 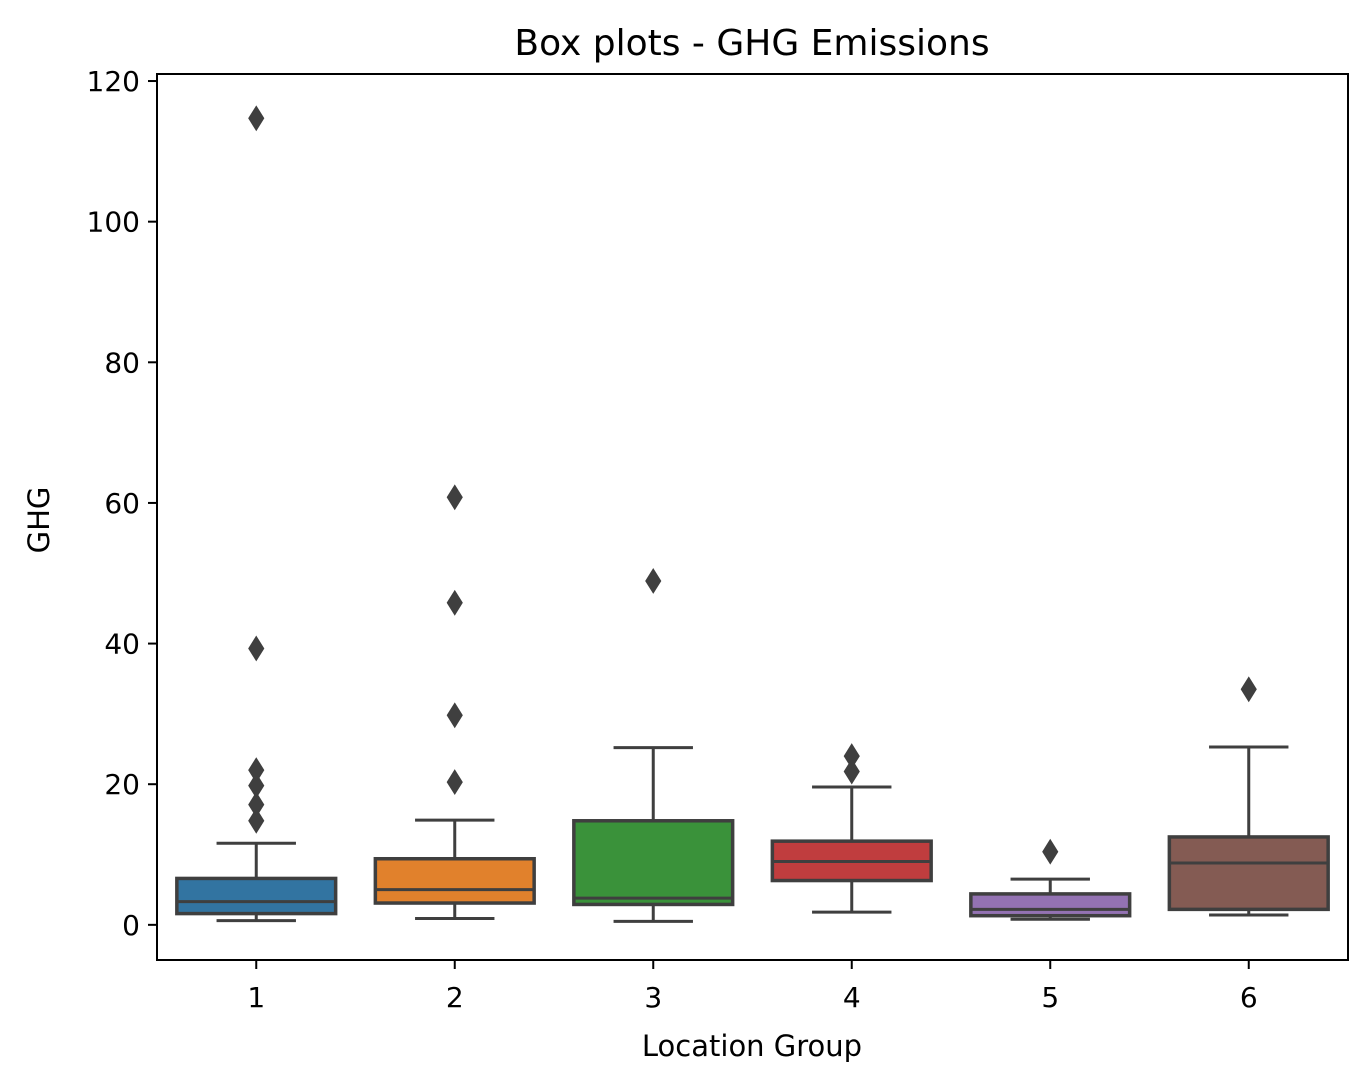 I want to click on y-tick-label: 120, so click(x=113, y=81).